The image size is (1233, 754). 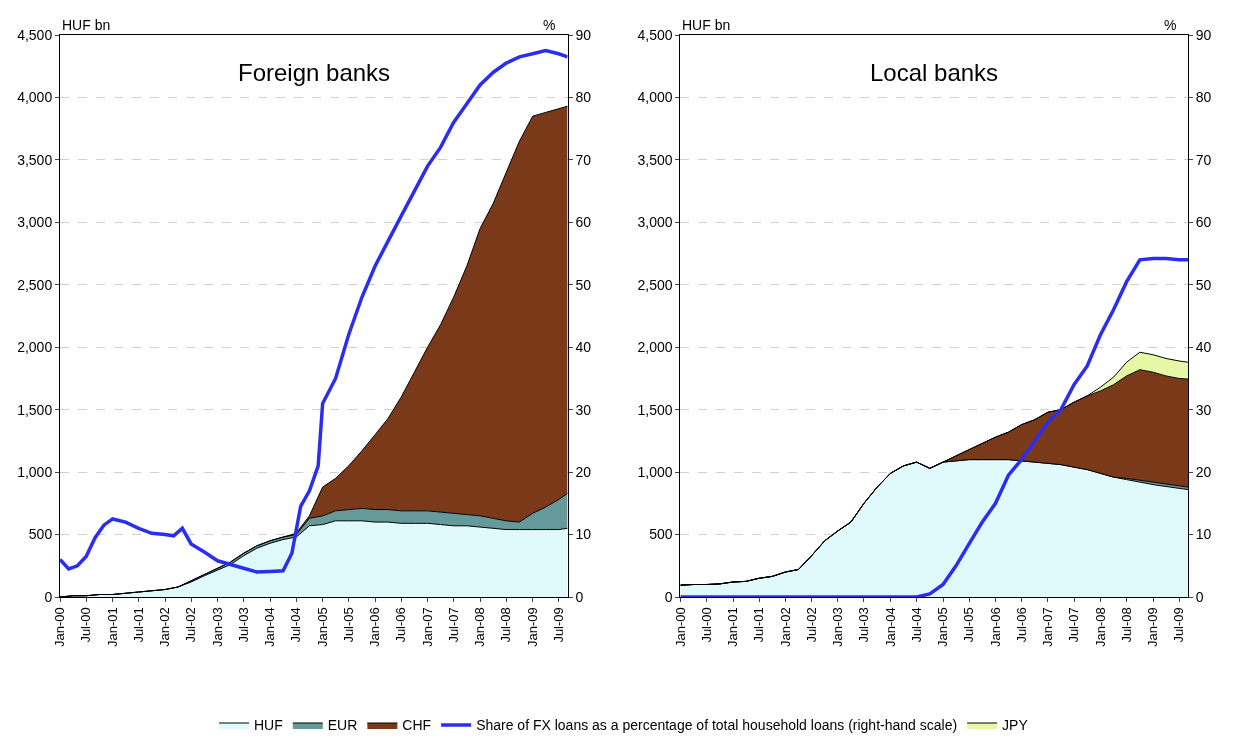 What do you see at coordinates (314, 72) in the screenshot?
I see `text: Foreign banks` at bounding box center [314, 72].